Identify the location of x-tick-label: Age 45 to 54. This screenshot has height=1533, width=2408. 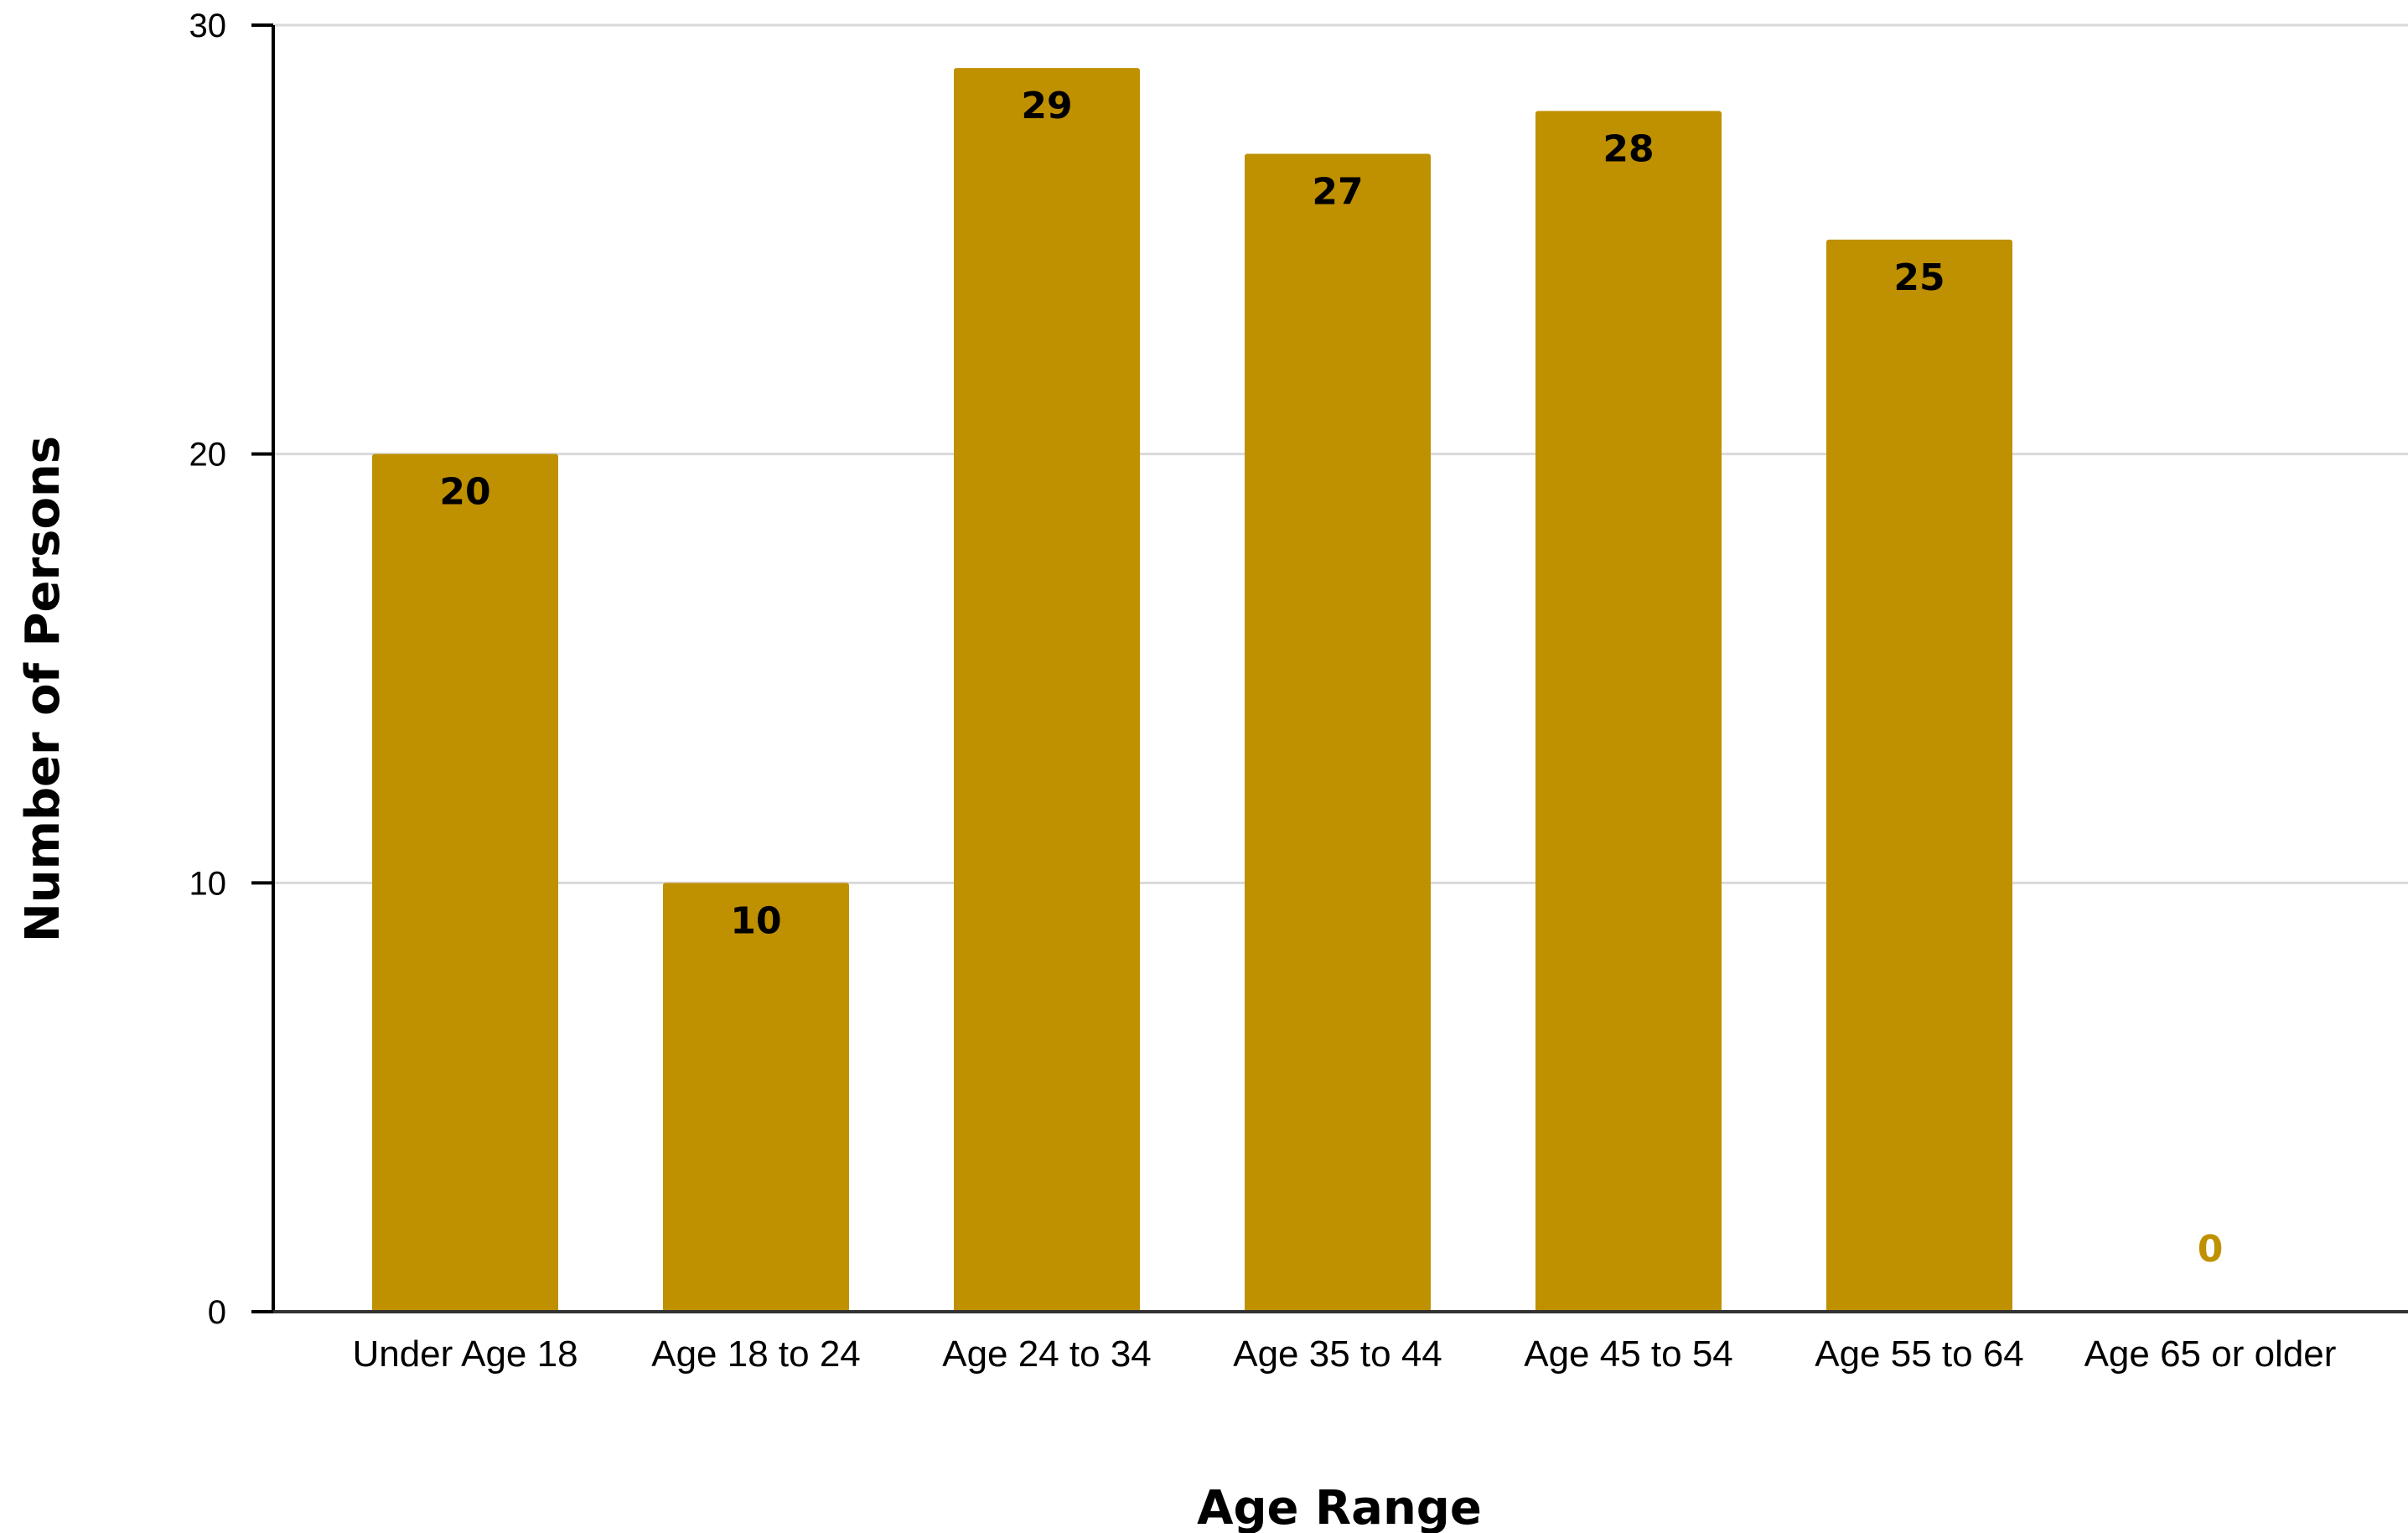
(1628, 1354).